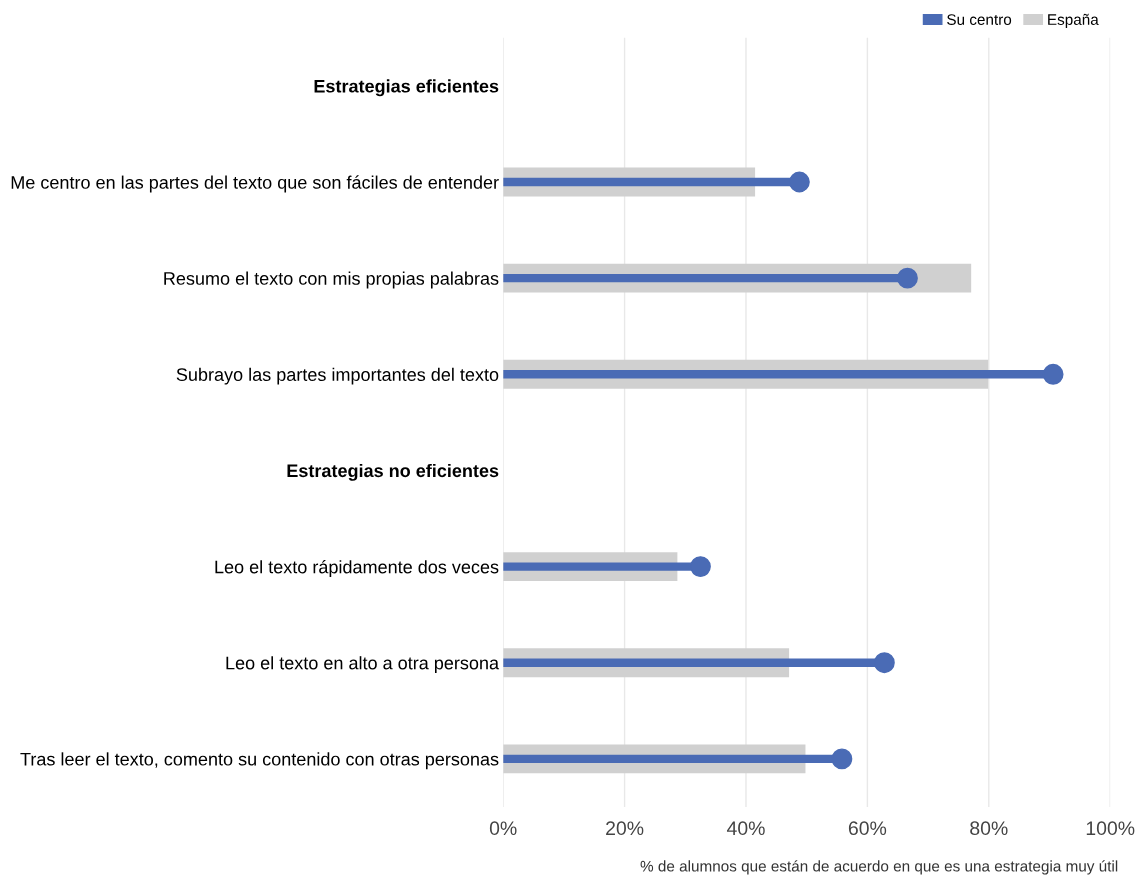 The image size is (1141, 879). Describe the element at coordinates (503, 828) in the screenshot. I see `x-tick-label: 0%` at that location.